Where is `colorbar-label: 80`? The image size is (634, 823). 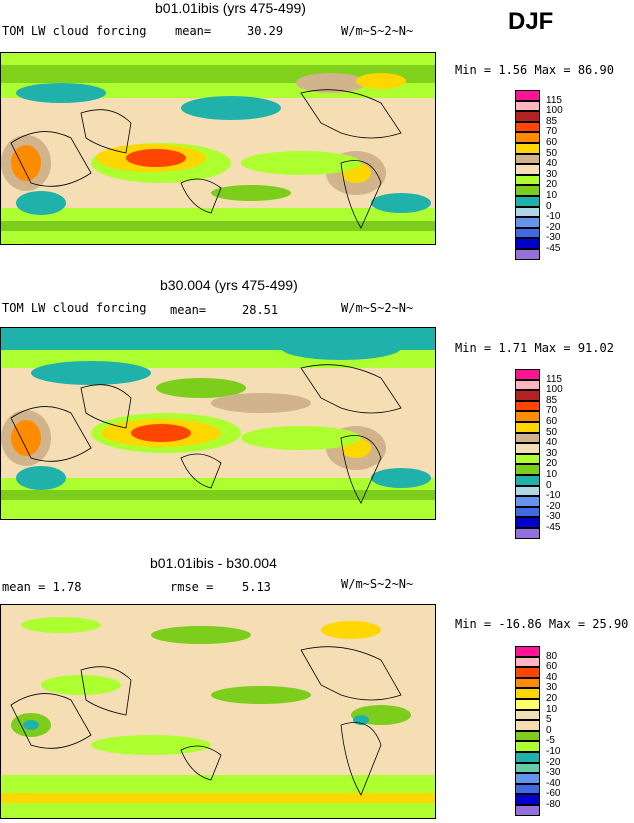
colorbar-label: 80 is located at coordinates (552, 656).